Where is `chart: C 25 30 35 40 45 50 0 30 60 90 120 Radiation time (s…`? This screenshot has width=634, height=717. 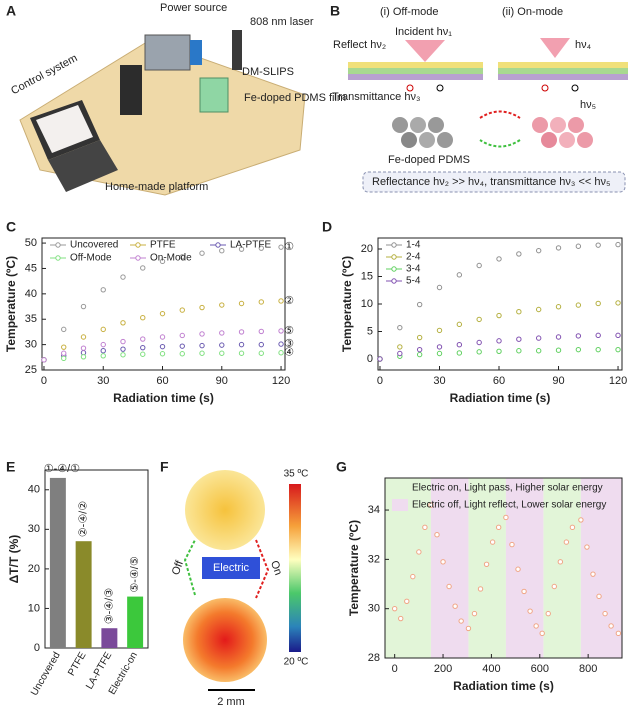
chart: C 25 30 35 40 45 50 0 30 60 90 120 Radiation time (s… is located at coordinates (149, 312).